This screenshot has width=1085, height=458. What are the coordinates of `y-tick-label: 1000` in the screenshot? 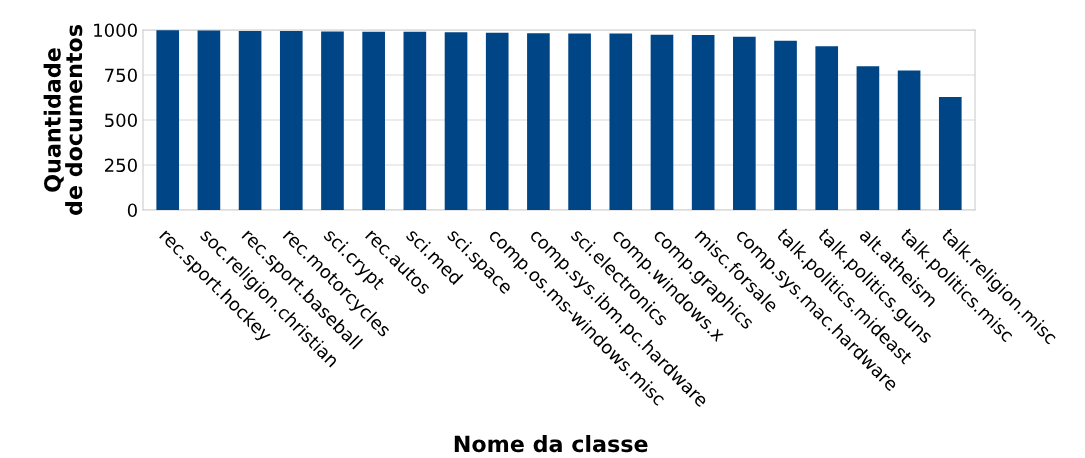 It's located at (115, 30).